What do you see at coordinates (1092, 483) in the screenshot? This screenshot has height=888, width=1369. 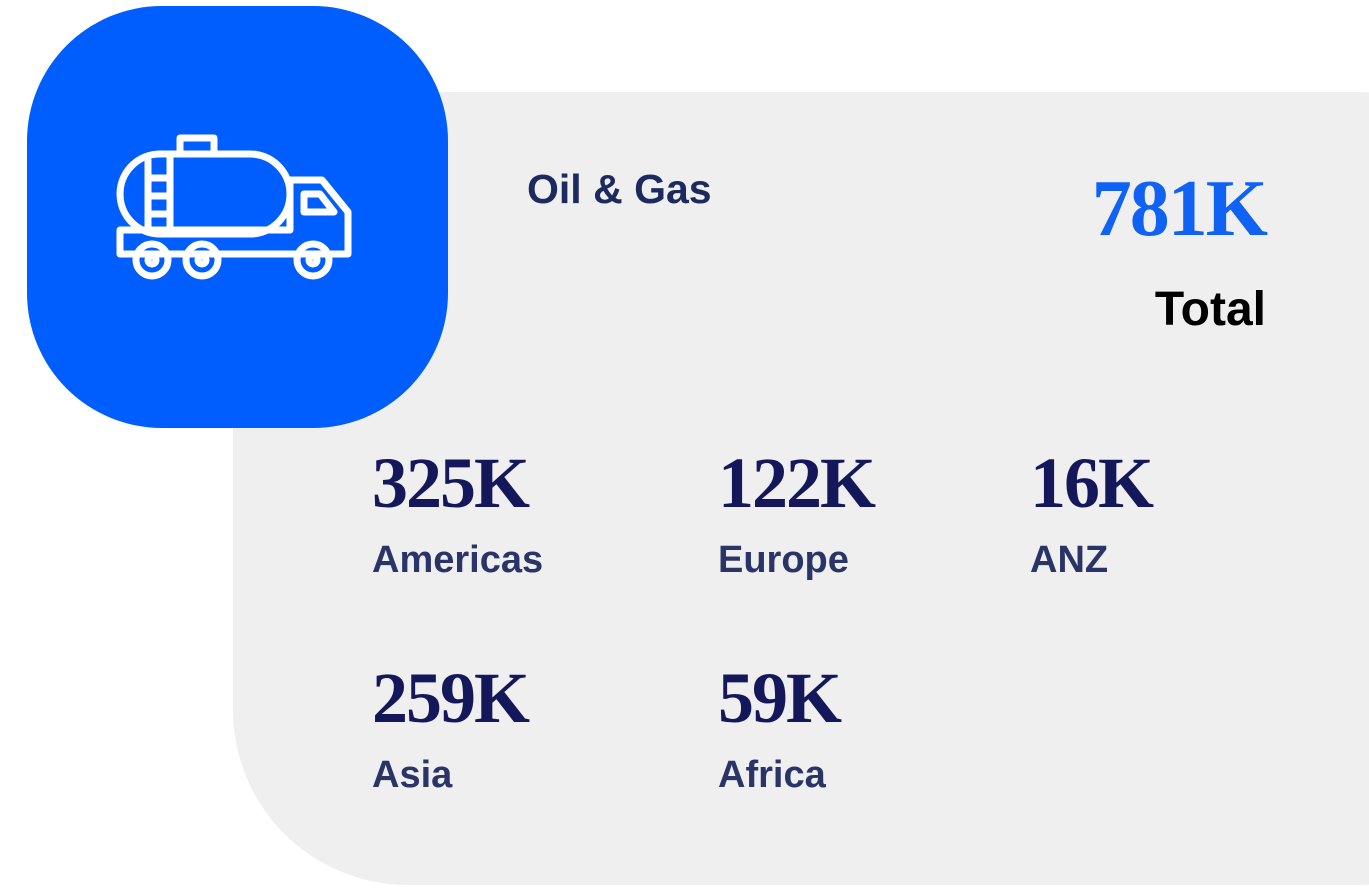 I see `region-value: 16K` at bounding box center [1092, 483].